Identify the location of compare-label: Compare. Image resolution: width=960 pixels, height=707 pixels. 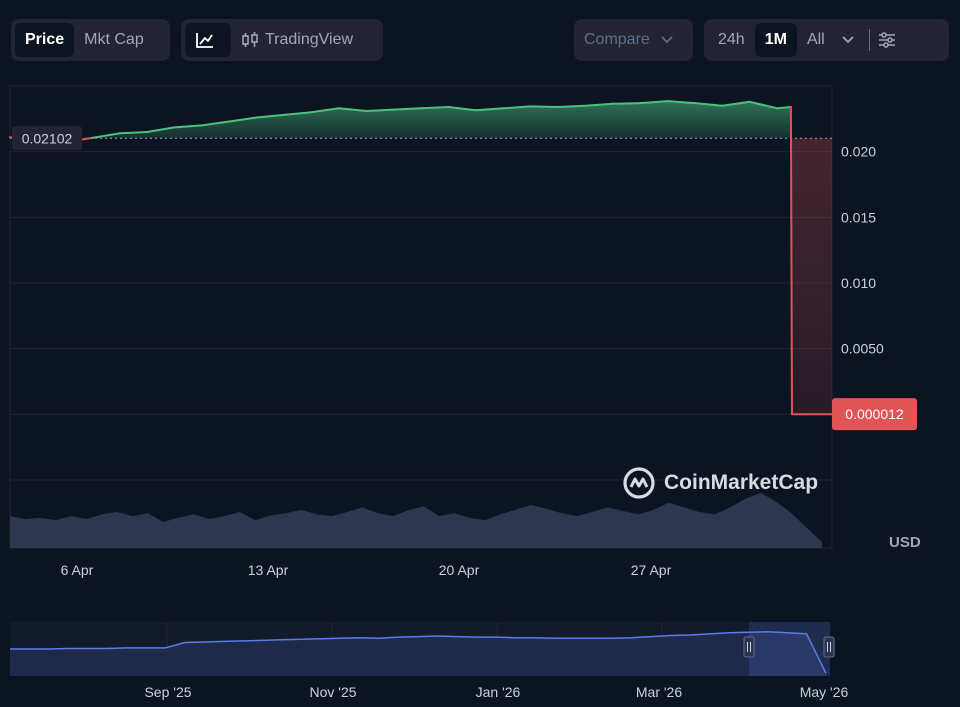
(617, 39).